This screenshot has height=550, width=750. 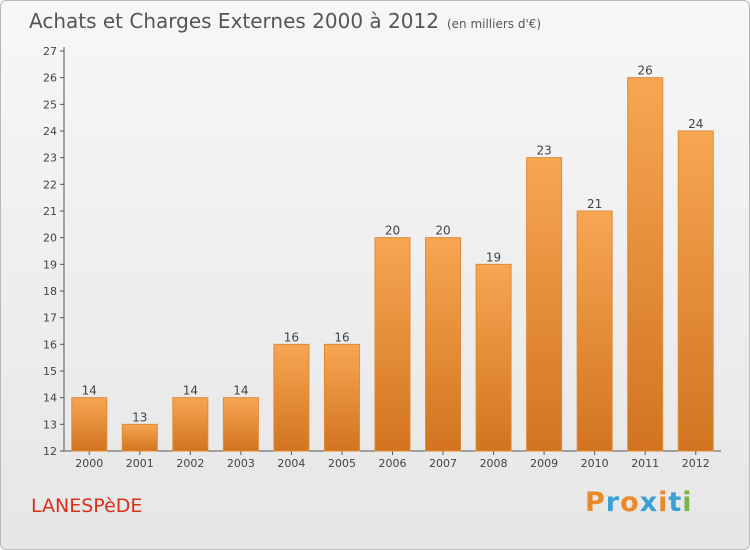 I want to click on x-tick-label: 2006, so click(x=393, y=463).